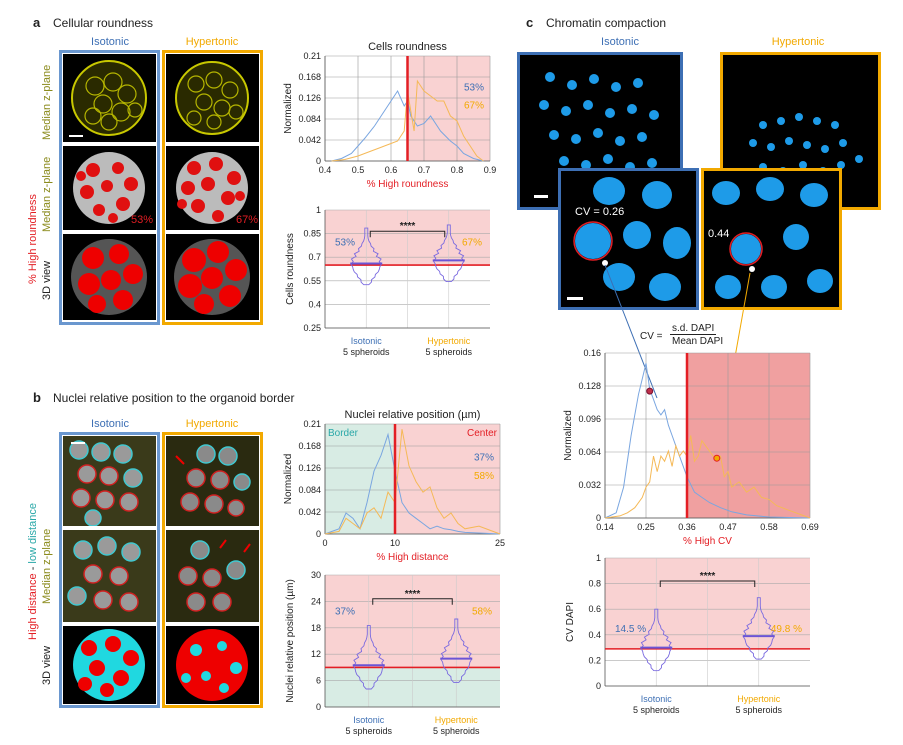  Describe the element at coordinates (589, 419) in the screenshot. I see `y-tick-label: 0.096` at that location.